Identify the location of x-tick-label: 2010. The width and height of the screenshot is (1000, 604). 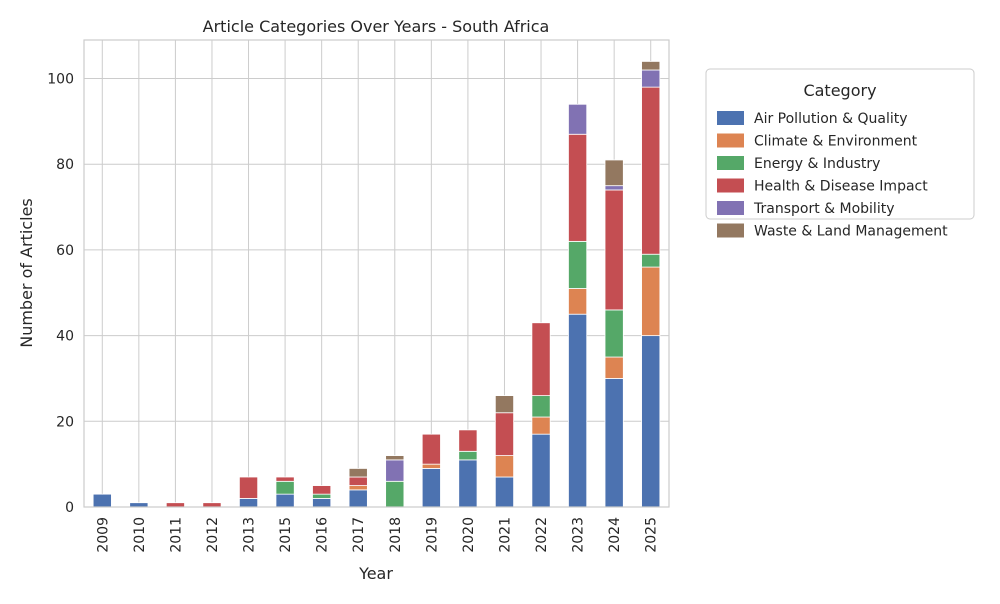
(140, 535).